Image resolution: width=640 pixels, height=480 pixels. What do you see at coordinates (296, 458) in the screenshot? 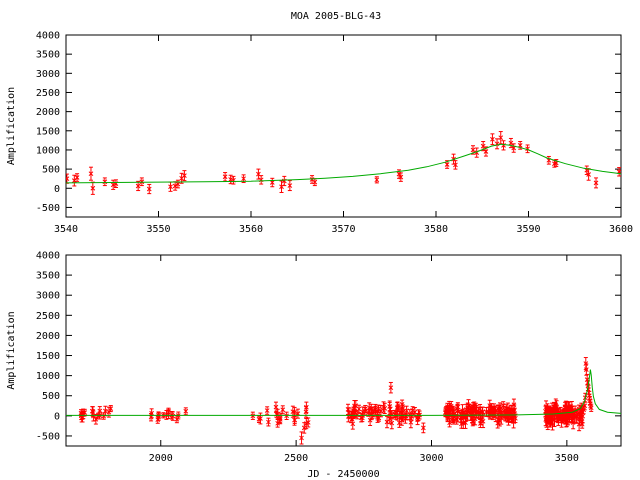
I see `x-tick-label: 2500` at bounding box center [296, 458].